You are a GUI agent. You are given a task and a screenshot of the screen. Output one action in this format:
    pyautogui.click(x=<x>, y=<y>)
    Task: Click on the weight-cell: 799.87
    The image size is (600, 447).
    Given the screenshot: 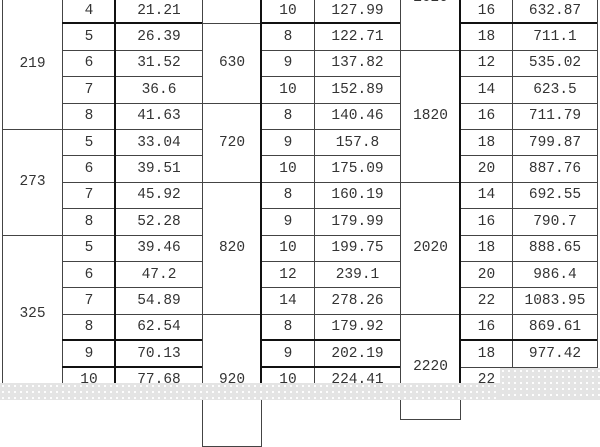 What is the action you would take?
    pyautogui.click(x=555, y=143)
    